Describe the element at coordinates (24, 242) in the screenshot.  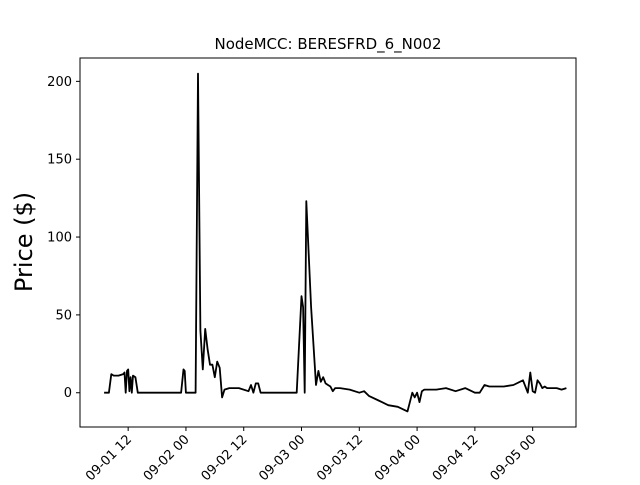
I see `y-axis-label: Price ($)` at that location.